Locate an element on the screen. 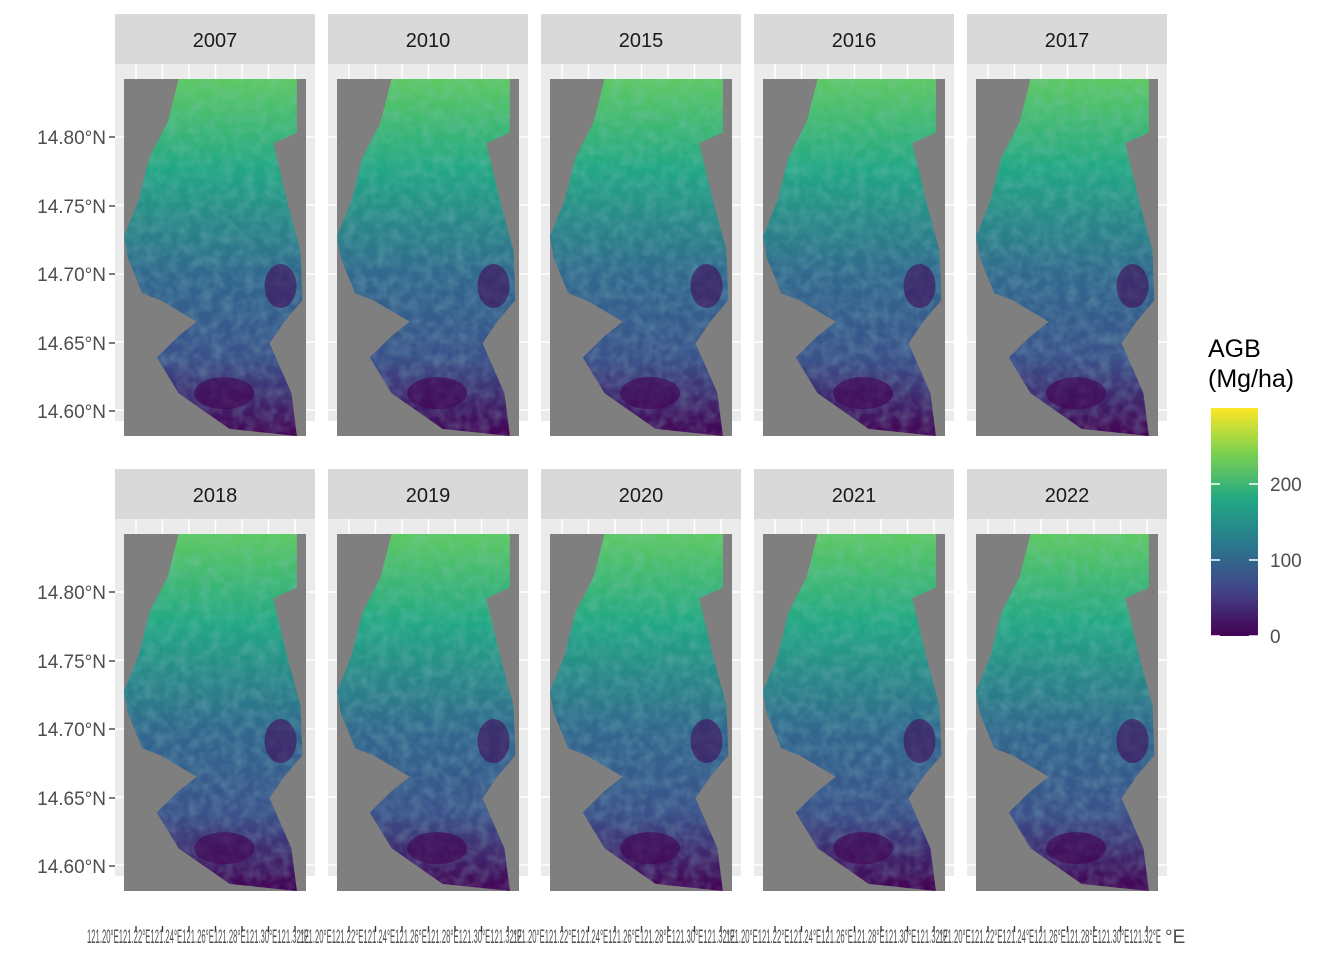  facet-label: 2015 is located at coordinates (641, 41).